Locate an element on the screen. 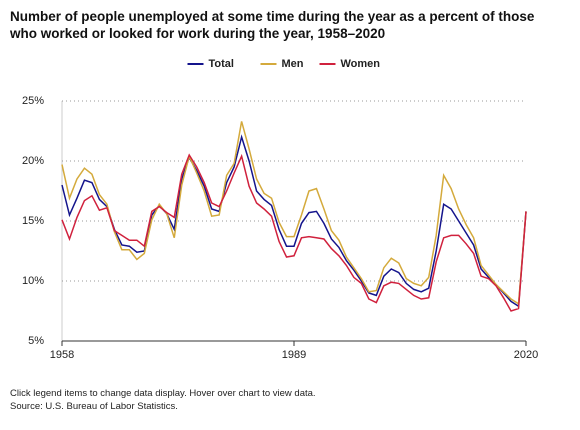 The image size is (580, 430). y-tick-label: 10% is located at coordinates (33, 281).